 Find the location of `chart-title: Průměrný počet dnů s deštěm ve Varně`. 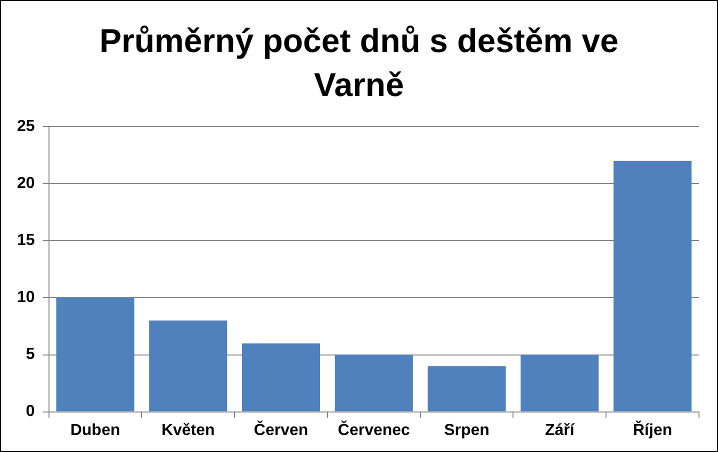

chart-title: Průměrný počet dnů s deštěm ve Varně is located at coordinates (359, 63).